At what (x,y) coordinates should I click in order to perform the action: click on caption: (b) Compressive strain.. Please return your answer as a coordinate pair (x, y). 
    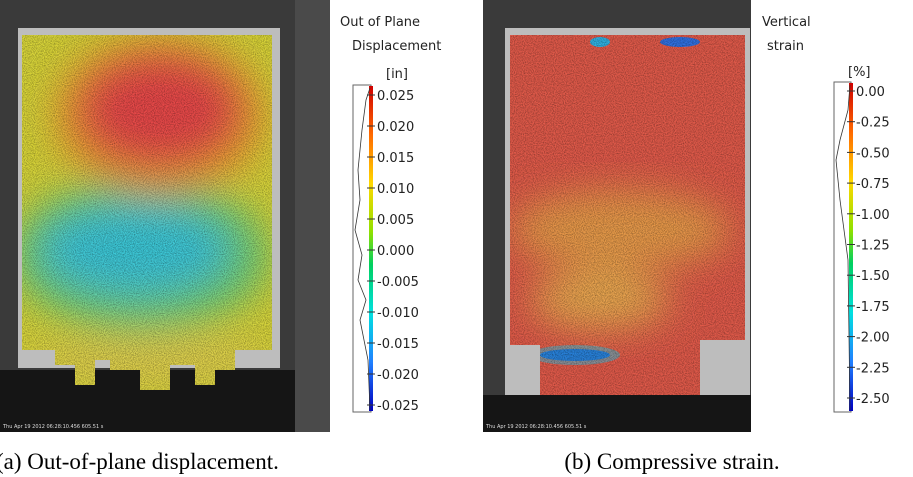
    Looking at the image, I should click on (671, 461).